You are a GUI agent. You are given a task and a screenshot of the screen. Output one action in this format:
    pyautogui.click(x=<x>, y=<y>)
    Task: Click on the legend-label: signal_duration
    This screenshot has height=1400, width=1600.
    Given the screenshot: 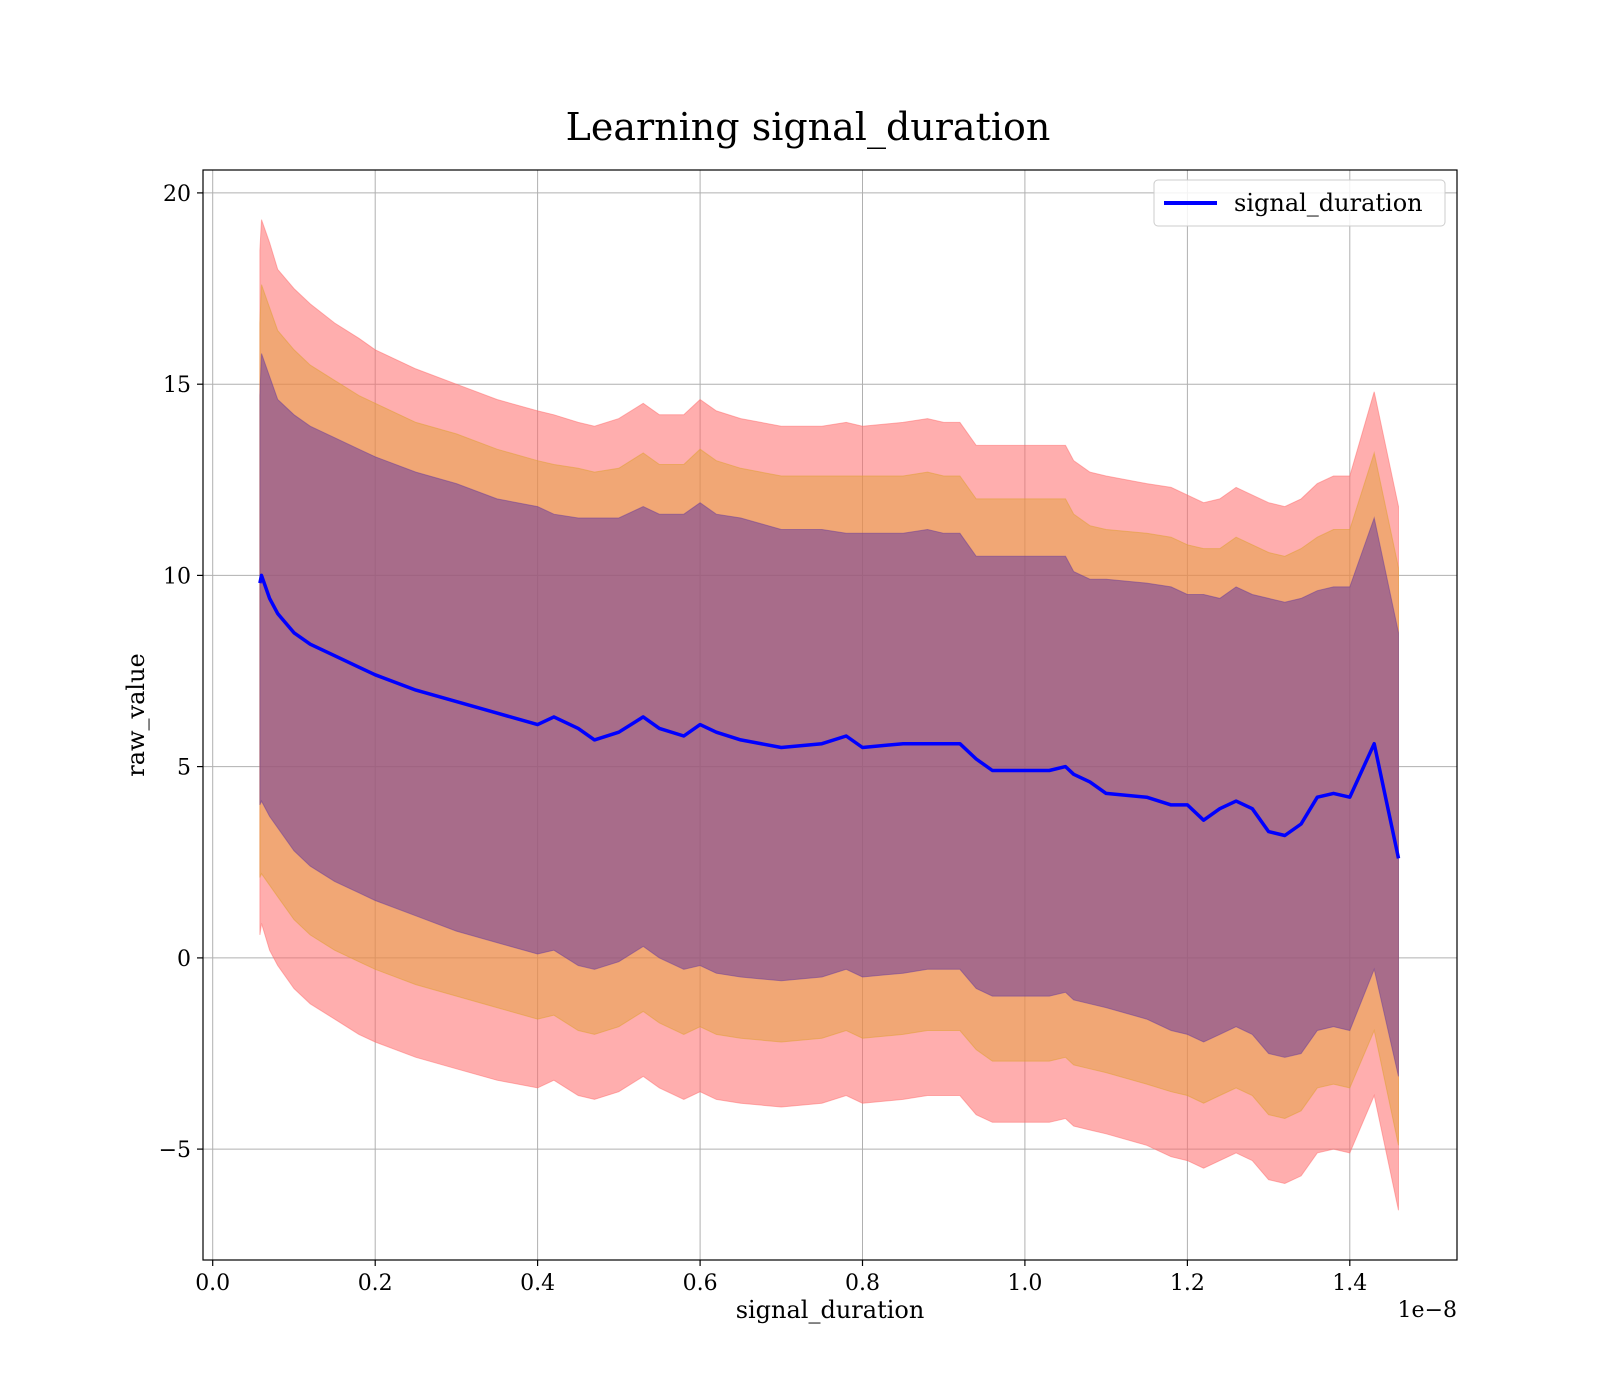 What is the action you would take?
    pyautogui.click(x=1328, y=203)
    